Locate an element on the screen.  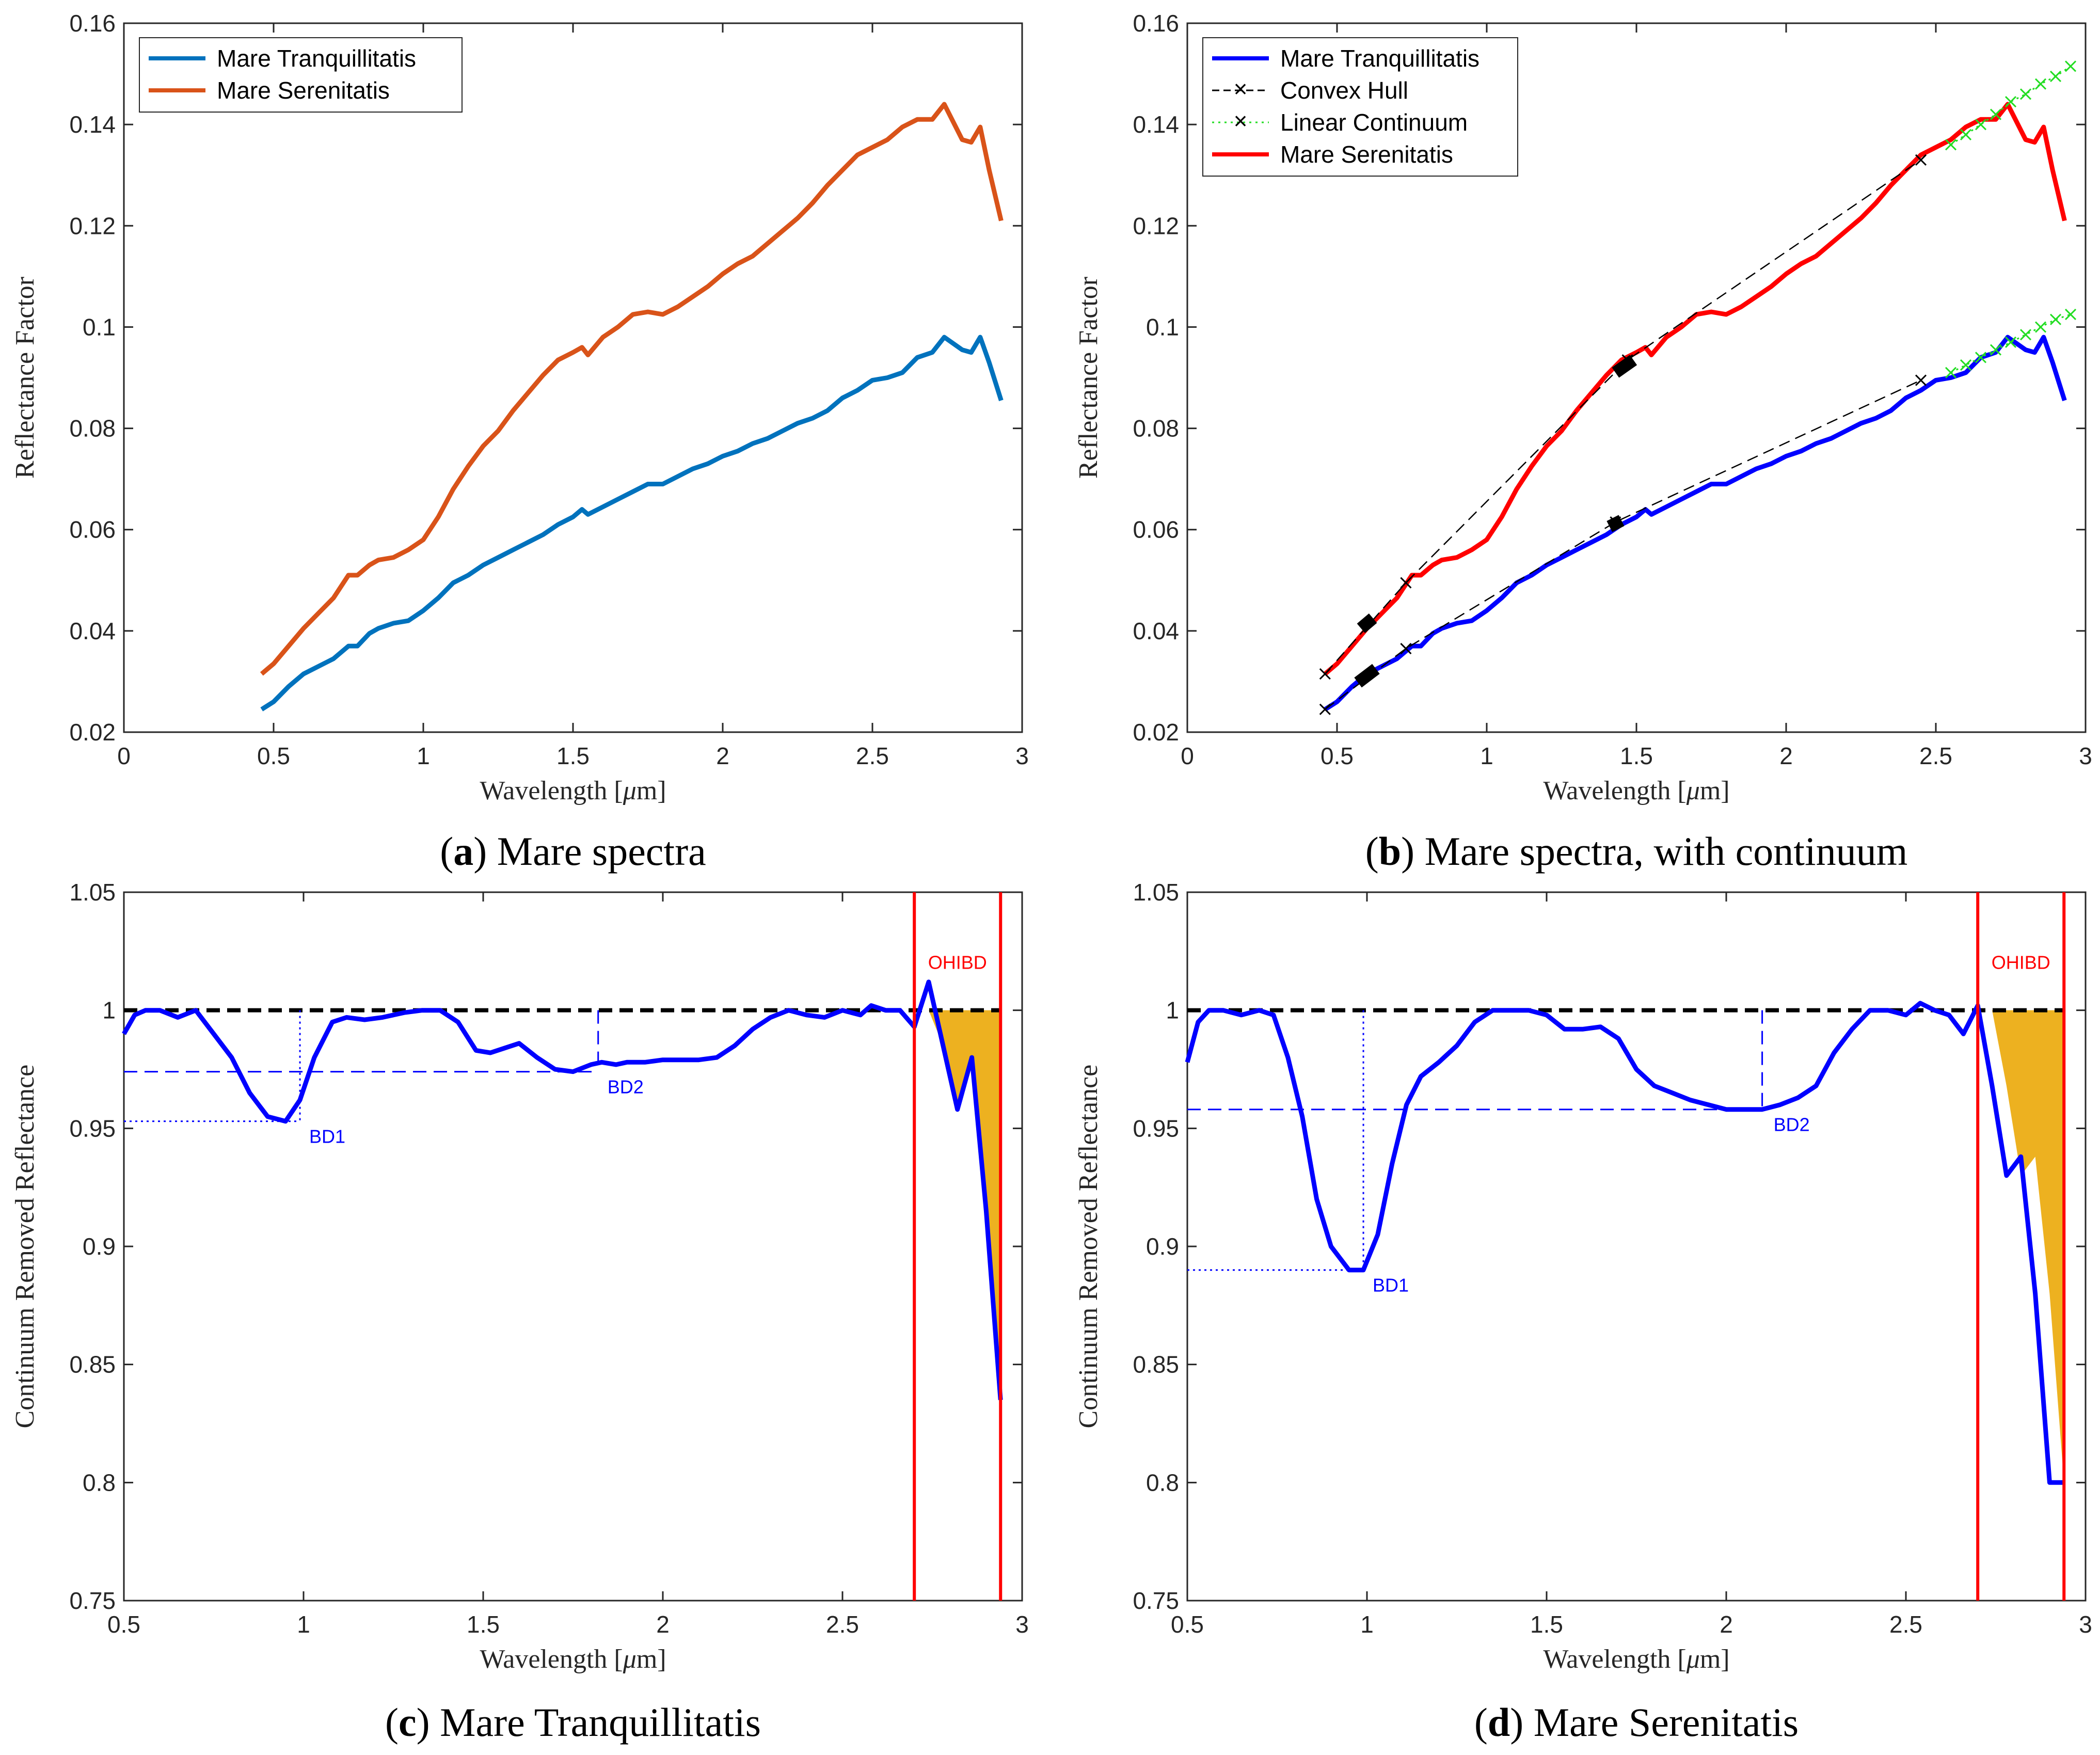
caption-text: Mare spectra is located at coordinates (596, 851).